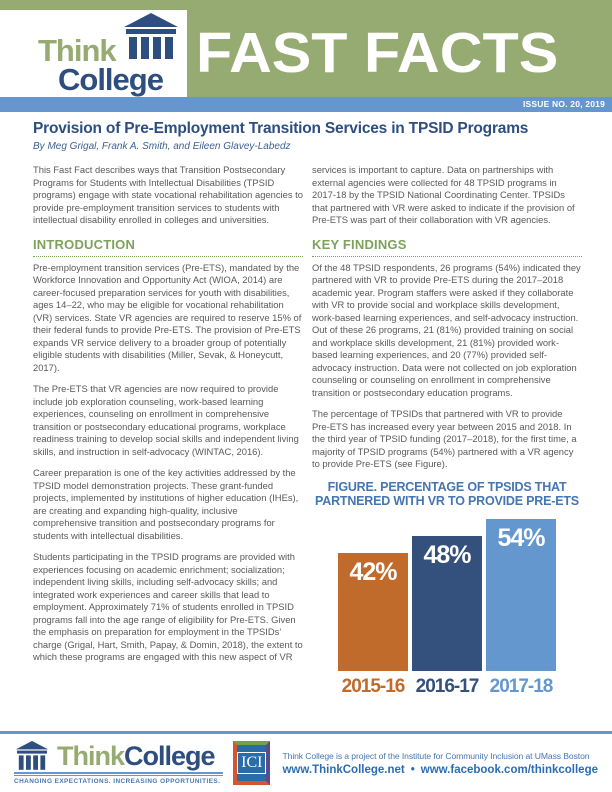  I want to click on issue-label: ISSUE NO. 20, 2019, so click(563, 104).